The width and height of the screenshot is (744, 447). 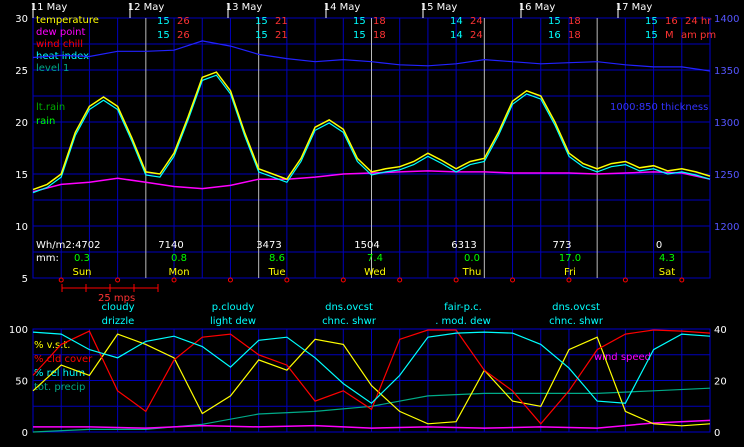 I want to click on left-tick-label: 25, so click(x=21, y=71).